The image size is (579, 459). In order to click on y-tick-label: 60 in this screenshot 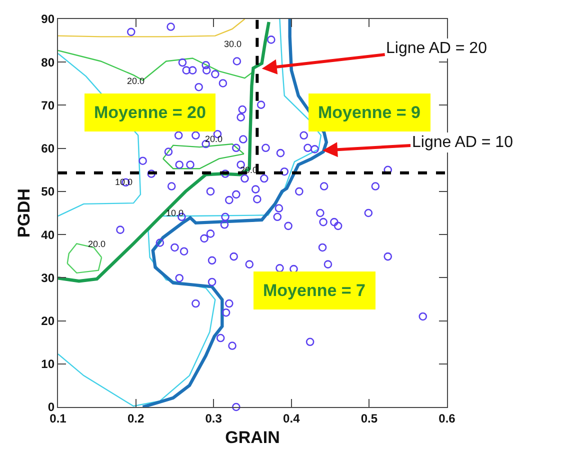, I will do `click(48, 149)`.